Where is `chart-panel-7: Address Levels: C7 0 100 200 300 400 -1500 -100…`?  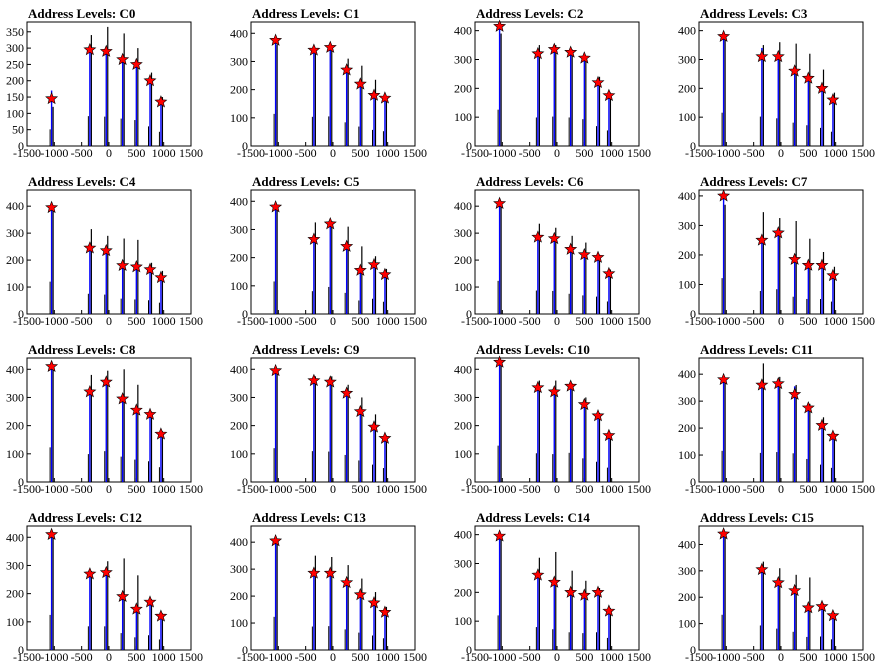
chart-panel-7: Address Levels: C7 0 100 200 300 400 -1500 -100… is located at coordinates (776, 251).